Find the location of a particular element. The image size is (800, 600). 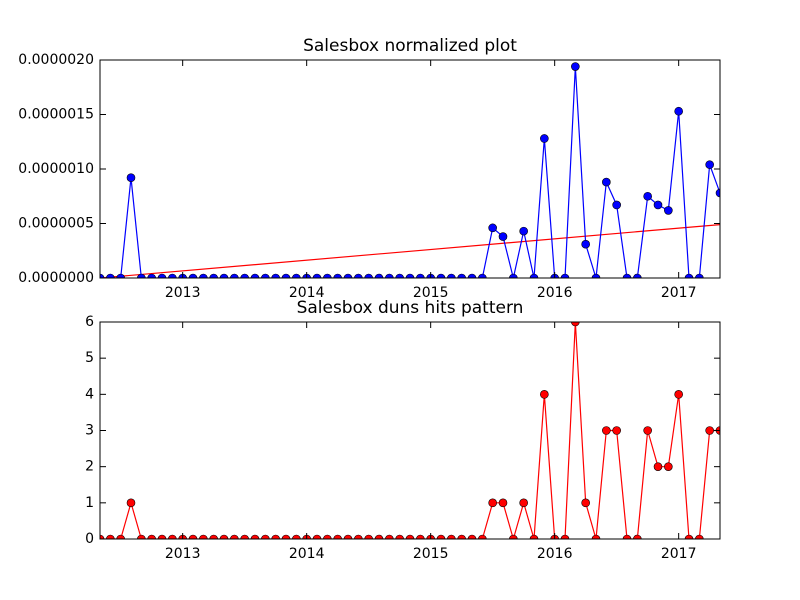

y-tick-label: 0.0000000 is located at coordinates (56, 278).